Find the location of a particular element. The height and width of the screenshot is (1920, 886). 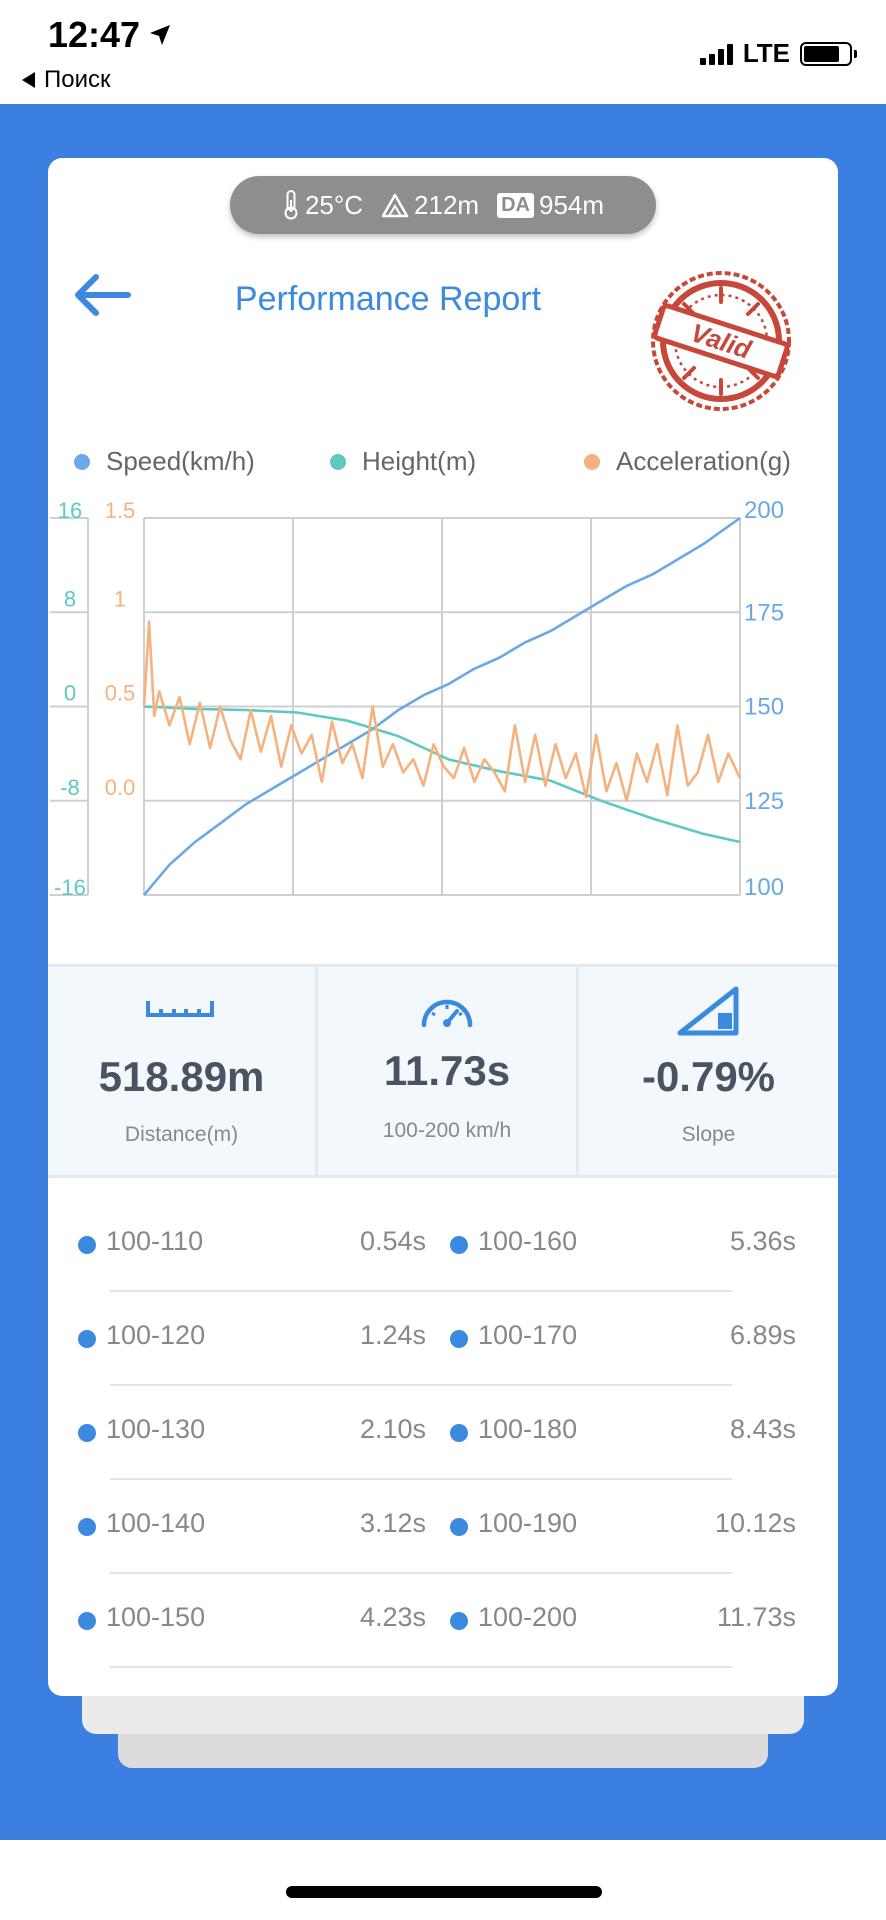

legend-acceleration-label: Acceleration(g) is located at coordinates (703, 461).